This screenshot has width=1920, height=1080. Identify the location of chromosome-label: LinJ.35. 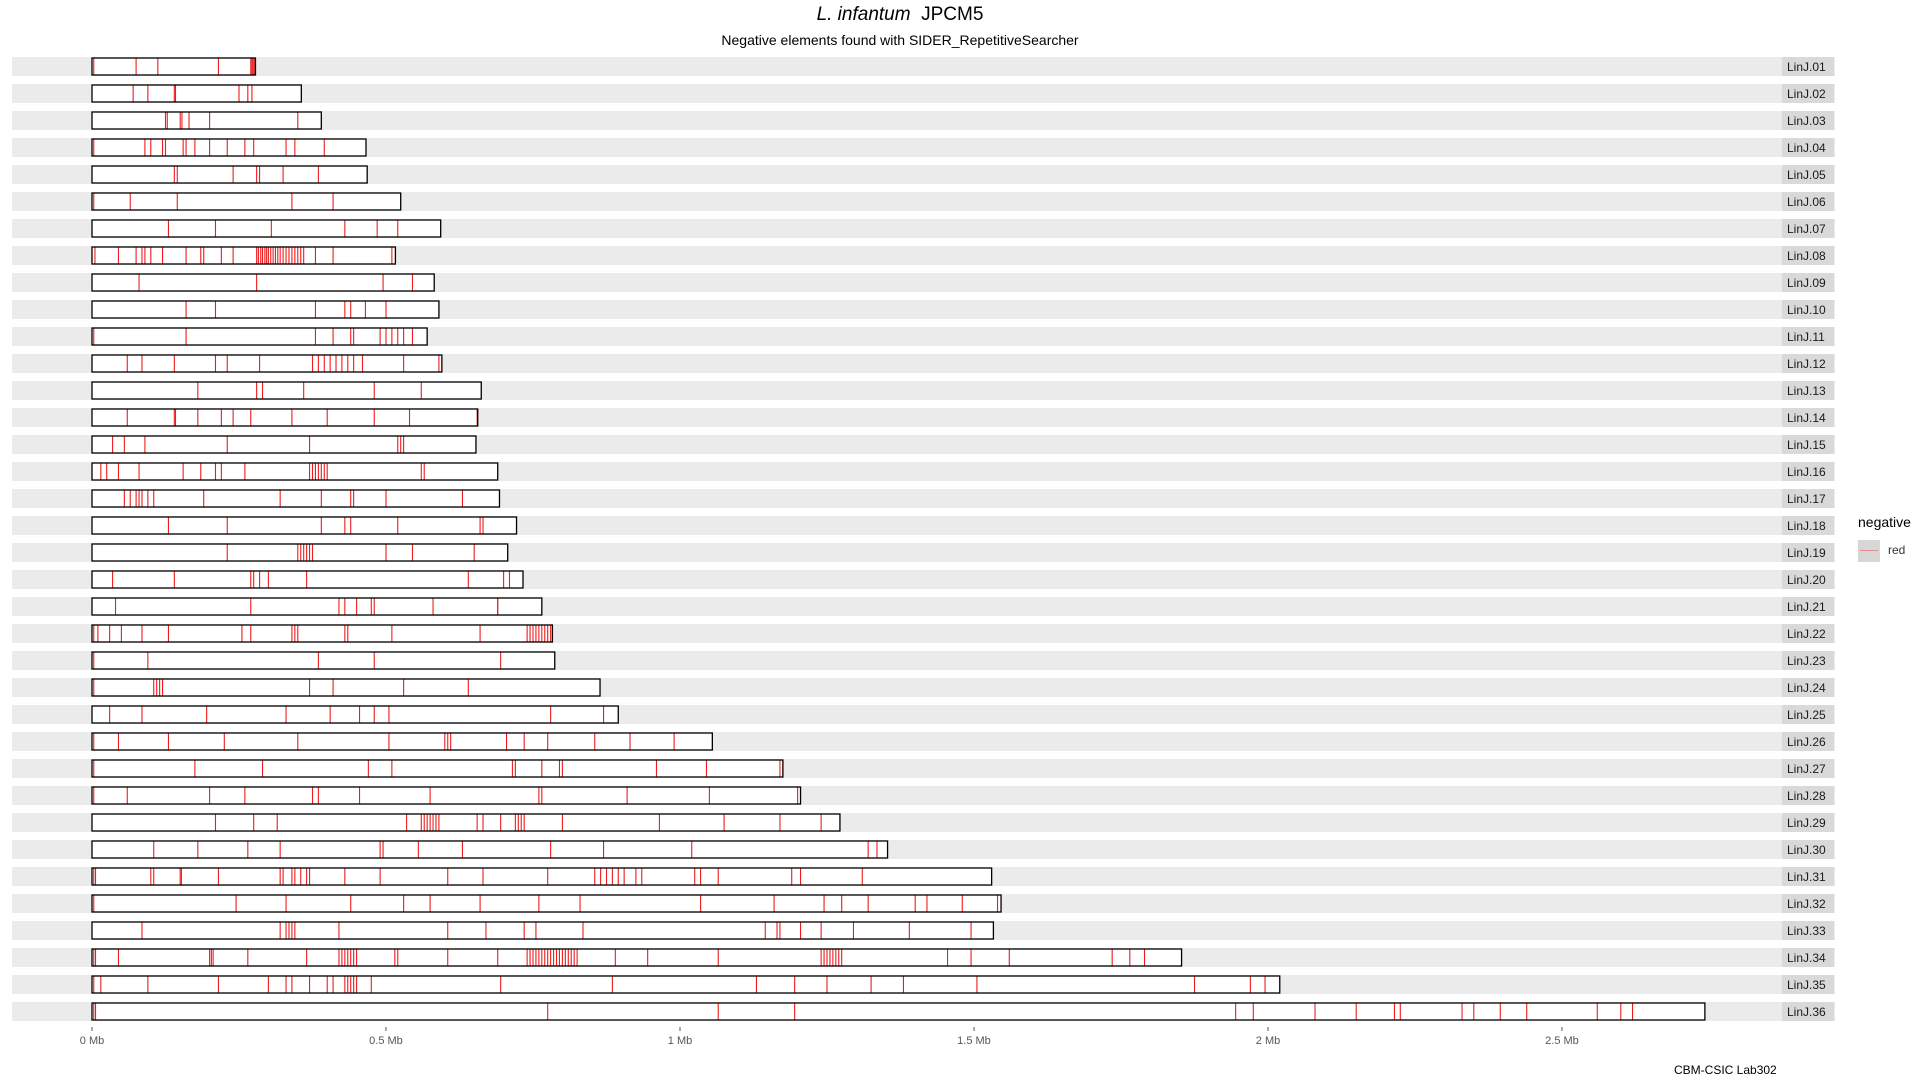
(1806, 985).